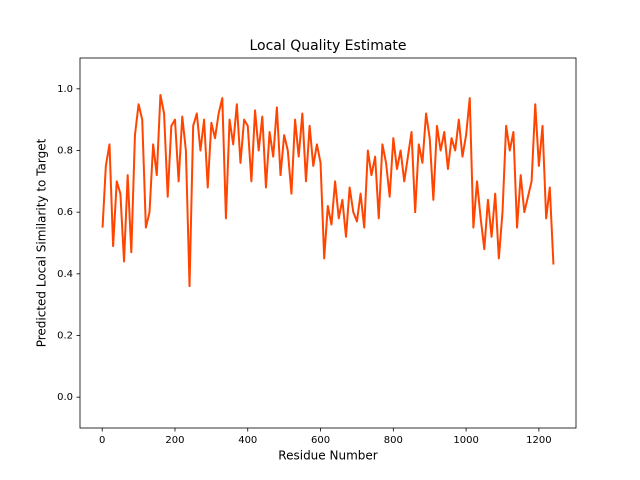 This screenshot has height=480, width=640. Describe the element at coordinates (65, 397) in the screenshot. I see `y-tick-label: 0.0` at that location.